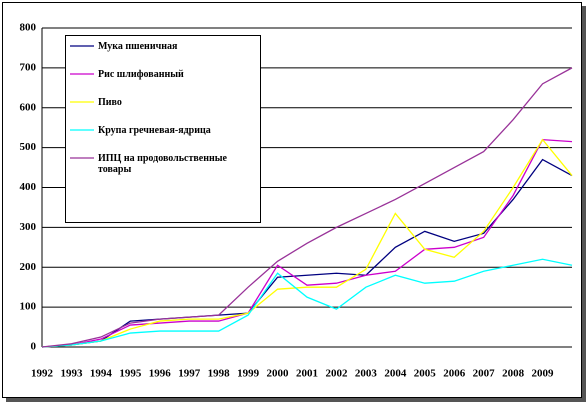 This screenshot has width=587, height=403. I want to click on x-tick-label: 1995, so click(130, 374).